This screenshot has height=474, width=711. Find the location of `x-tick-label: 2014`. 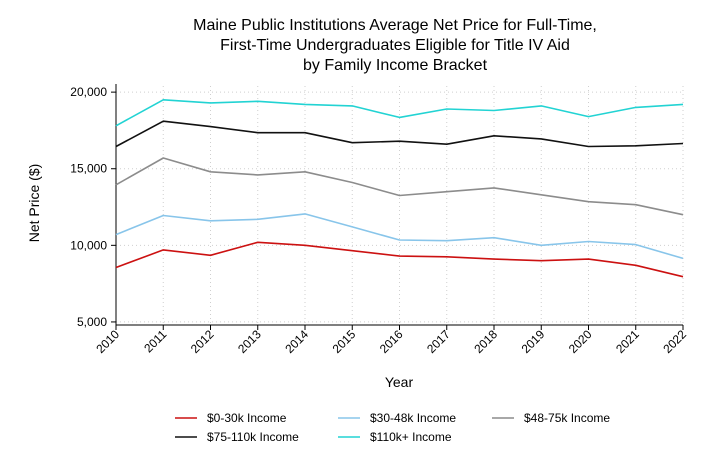

x-tick-label: 2014 is located at coordinates (296, 341).